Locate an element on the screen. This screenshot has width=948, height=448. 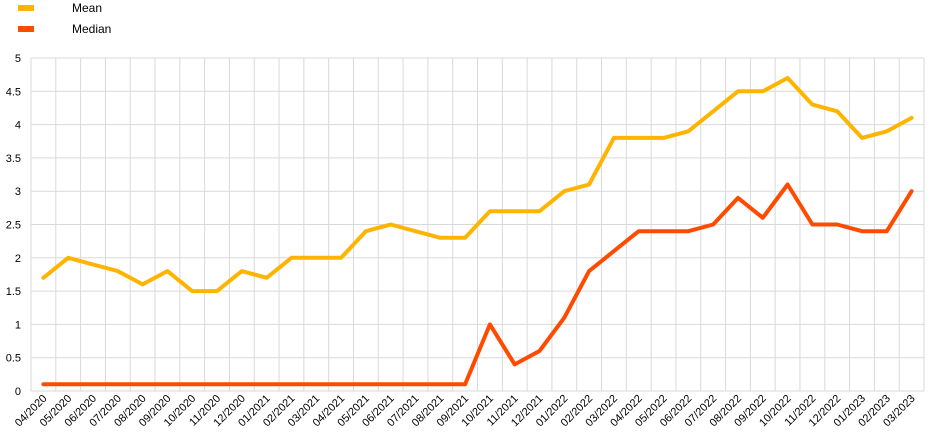
legend-swatch-mean is located at coordinates (26, 8).